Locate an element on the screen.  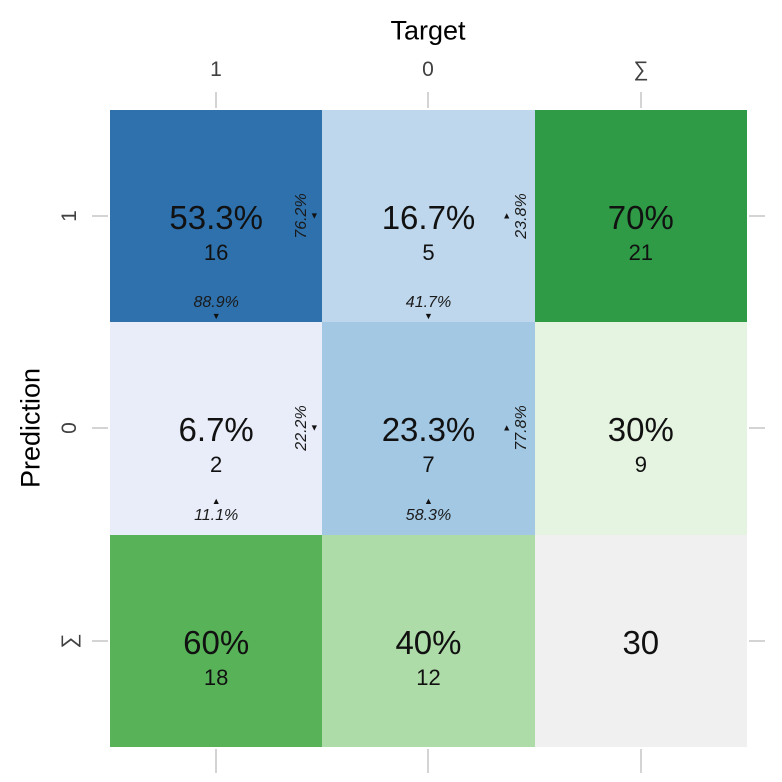
x-tick-label-sum: ∑ is located at coordinates (641, 69).